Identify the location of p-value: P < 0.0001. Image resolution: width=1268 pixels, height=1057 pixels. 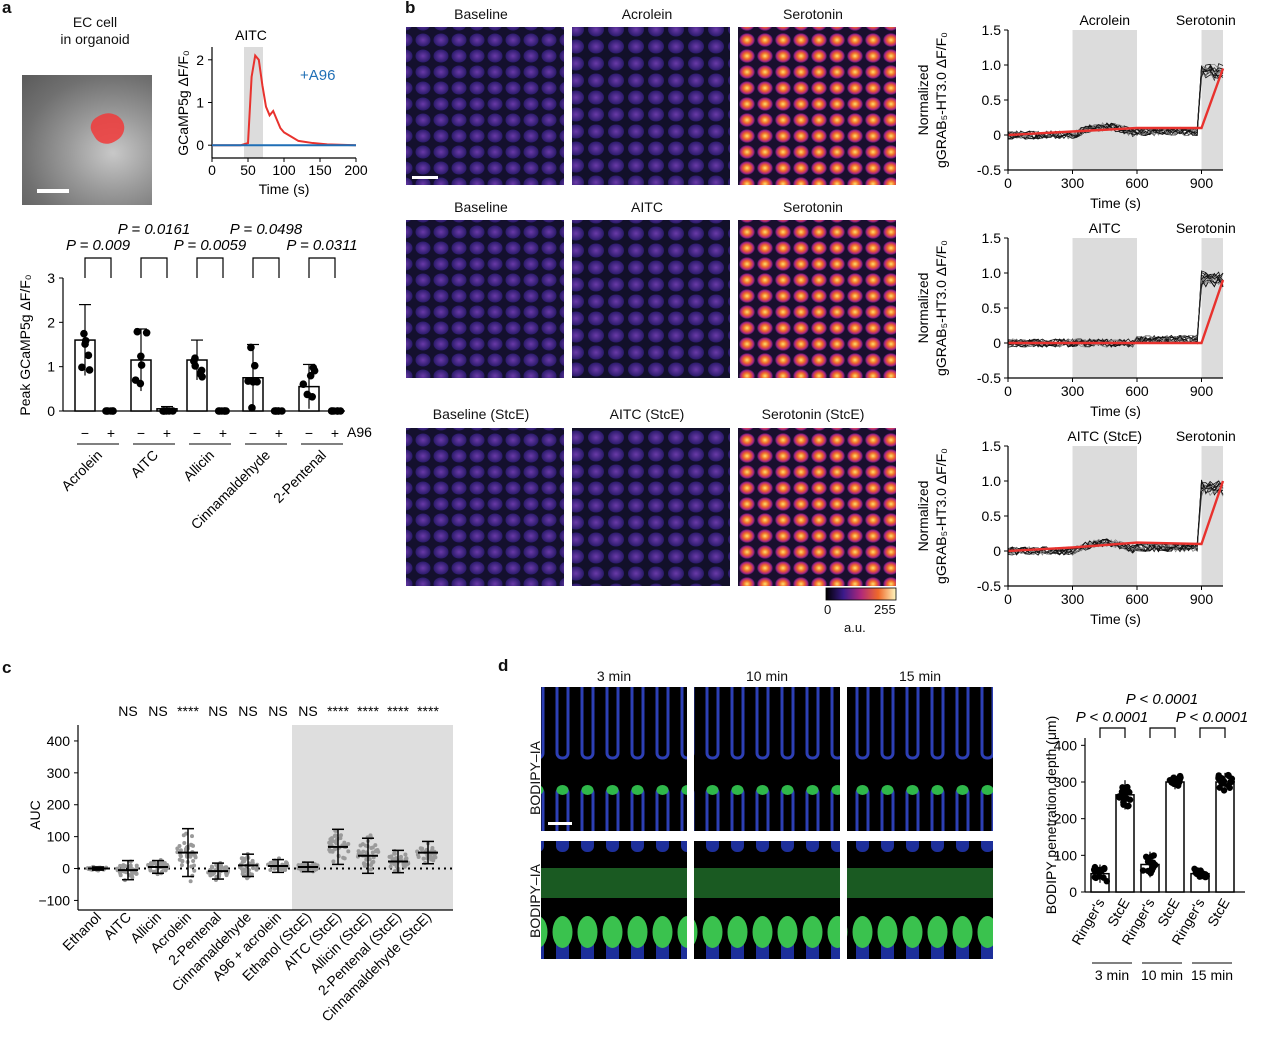
(1112, 717).